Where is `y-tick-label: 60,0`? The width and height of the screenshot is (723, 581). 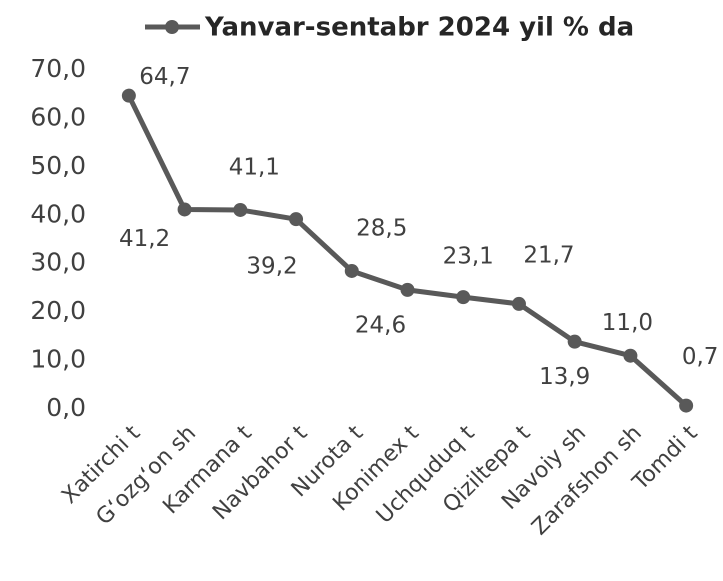
y-tick-label: 60,0 is located at coordinates (58, 116).